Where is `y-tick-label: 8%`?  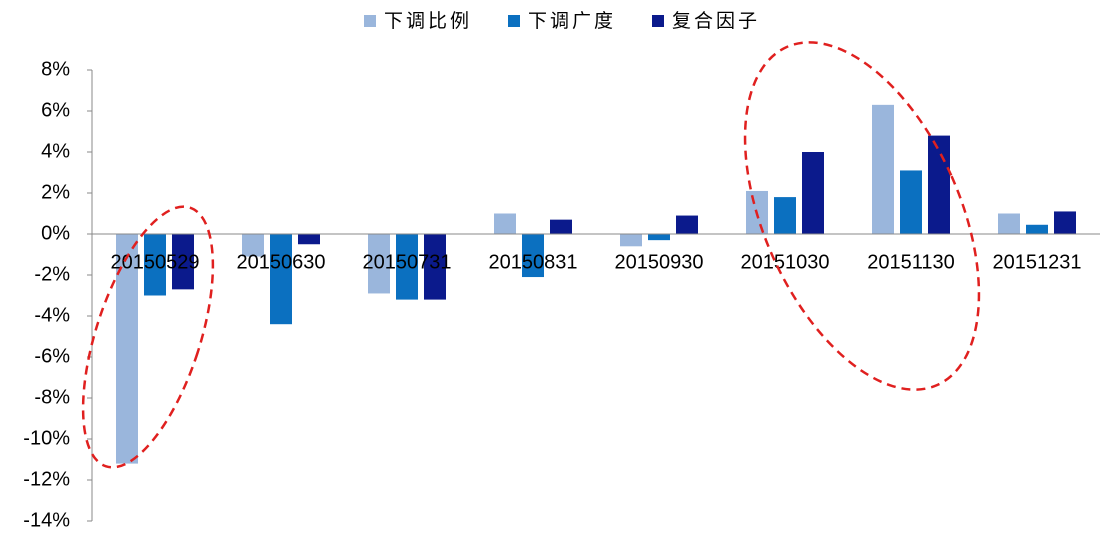
y-tick-label: 8% is located at coordinates (55, 69).